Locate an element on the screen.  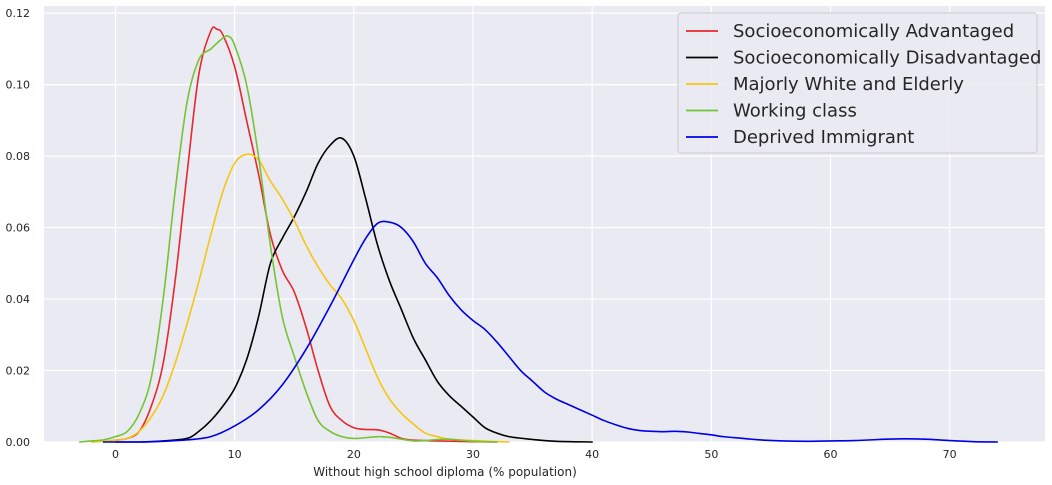
x-tick-label: 0 is located at coordinates (115, 454).